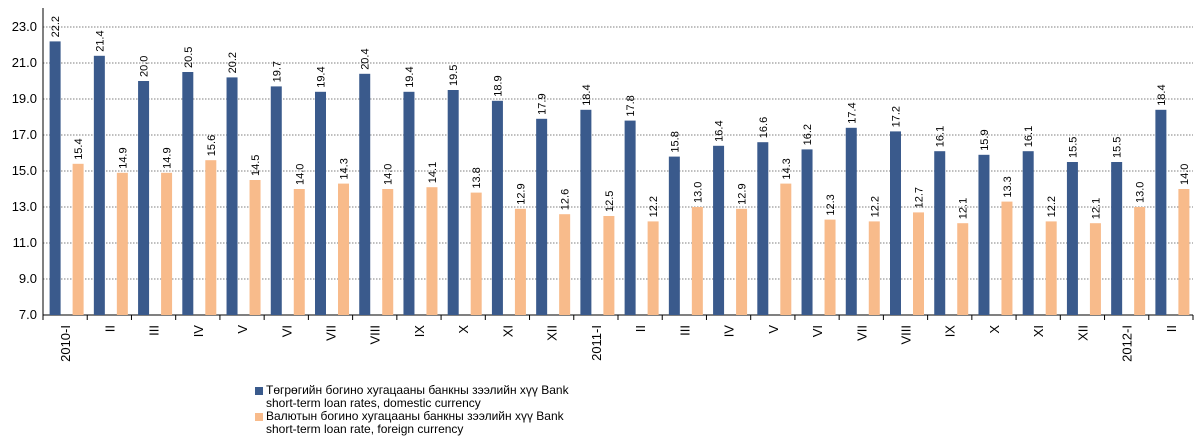 The width and height of the screenshot is (1198, 443). Describe the element at coordinates (808, 134) in the screenshot. I see `data-label-domestic: 16.2` at that location.